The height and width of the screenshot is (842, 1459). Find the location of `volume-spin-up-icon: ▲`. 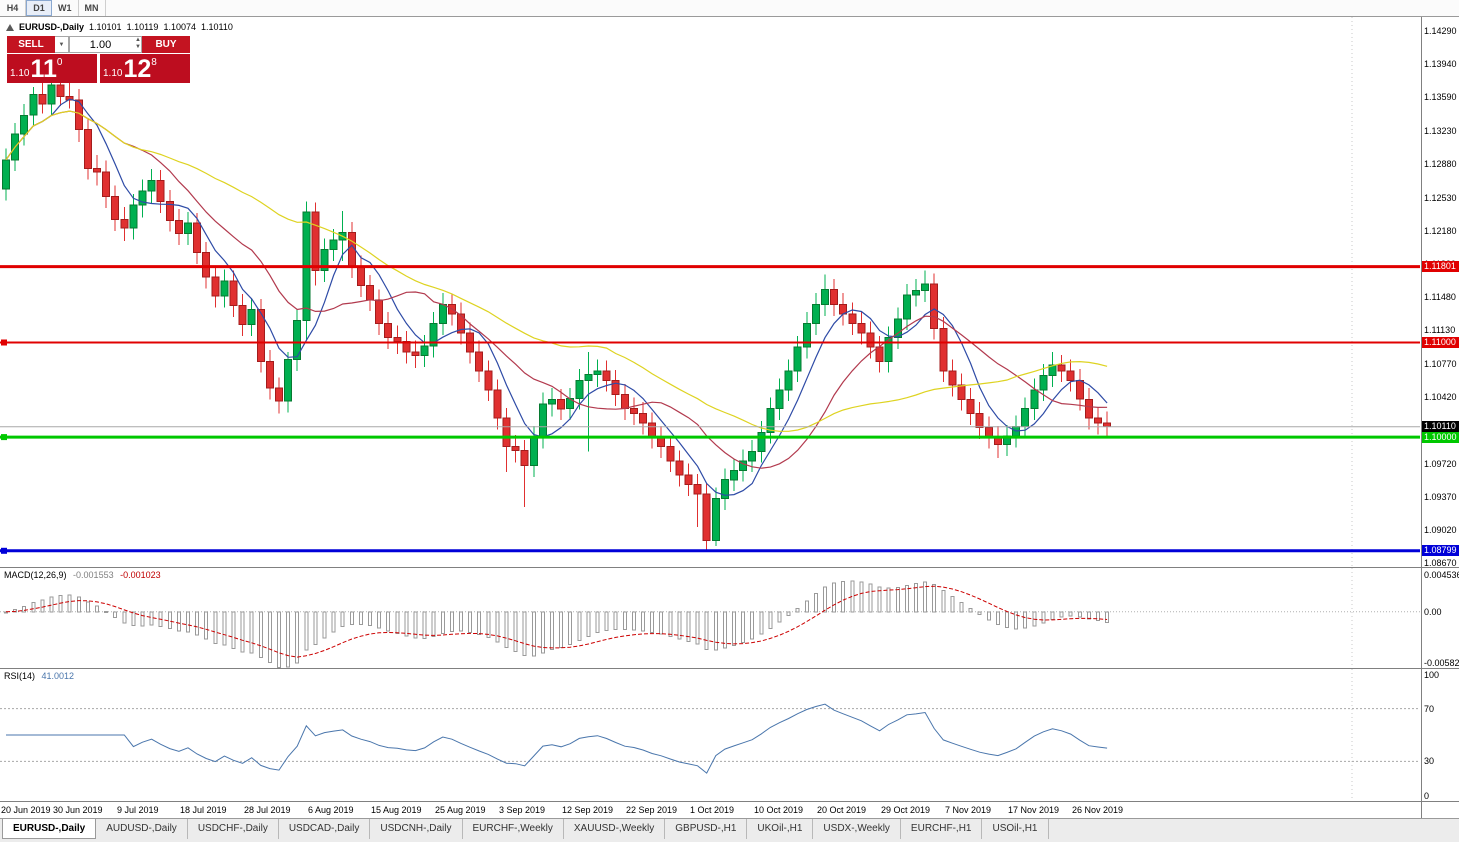

volume-spin-up-icon: ▲ is located at coordinates (138, 40).